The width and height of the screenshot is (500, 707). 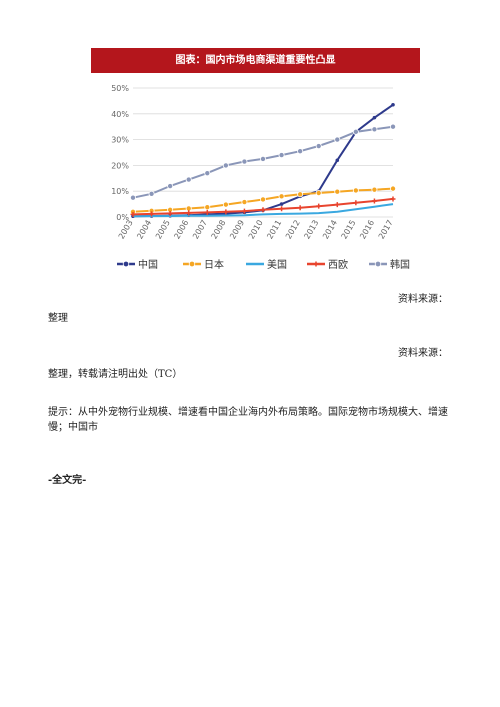 What do you see at coordinates (423, 353) in the screenshot?
I see `source-label-2: 资料来源：` at bounding box center [423, 353].